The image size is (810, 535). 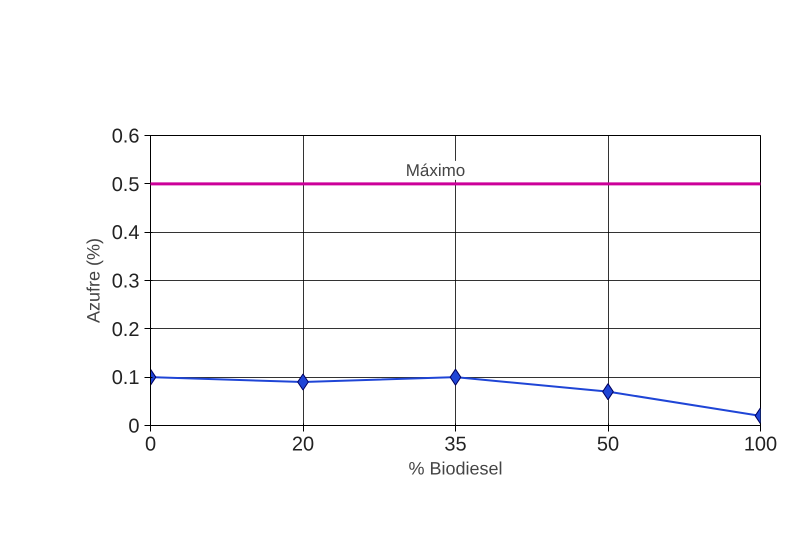 What do you see at coordinates (126, 329) in the screenshot?
I see `y-tick-label: 0.2` at bounding box center [126, 329].